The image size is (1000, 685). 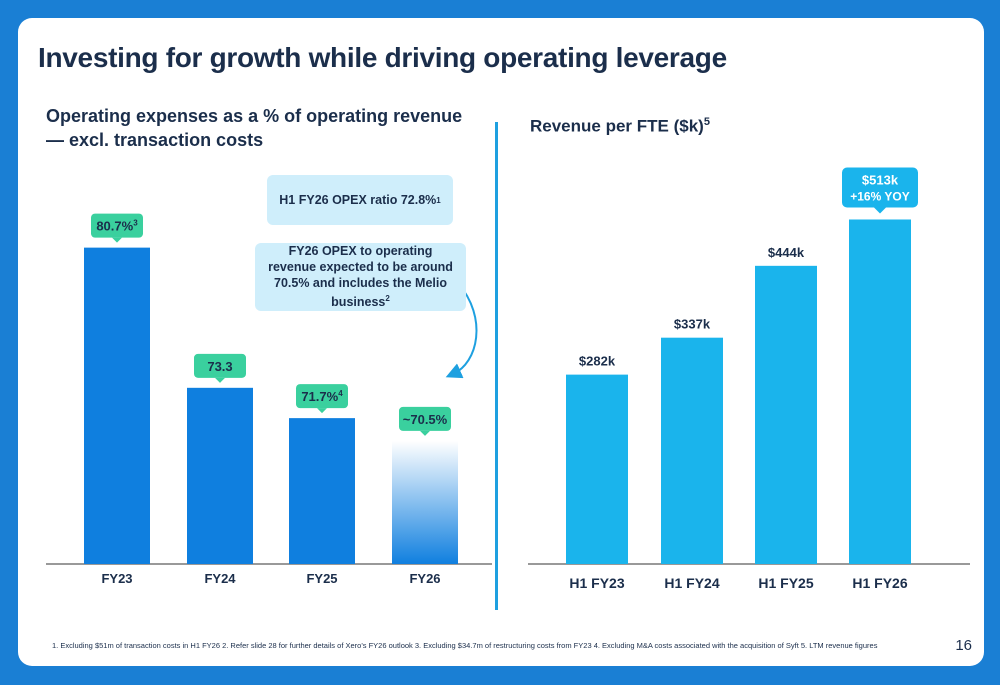 I want to click on h1-opex-callout-footnote: 1, so click(x=438, y=200).